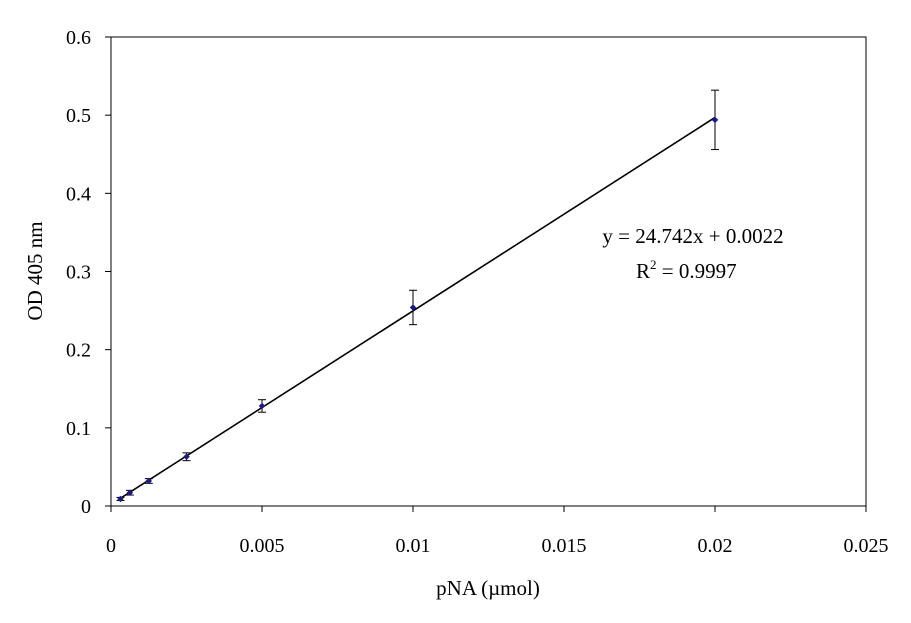  I want to click on r-squared-label: R2 = 0.9997, so click(686, 270).